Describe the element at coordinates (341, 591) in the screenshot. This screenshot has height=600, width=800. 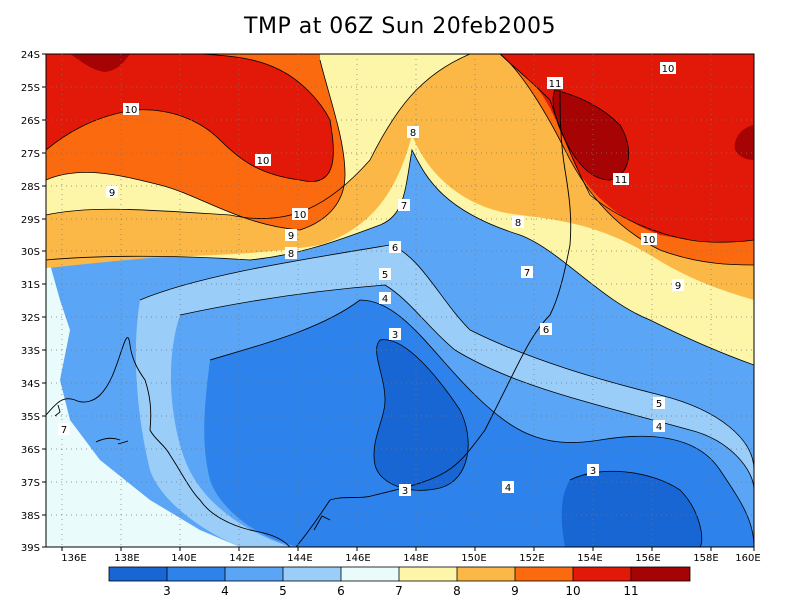
I see `colorbar-label: 6` at that location.